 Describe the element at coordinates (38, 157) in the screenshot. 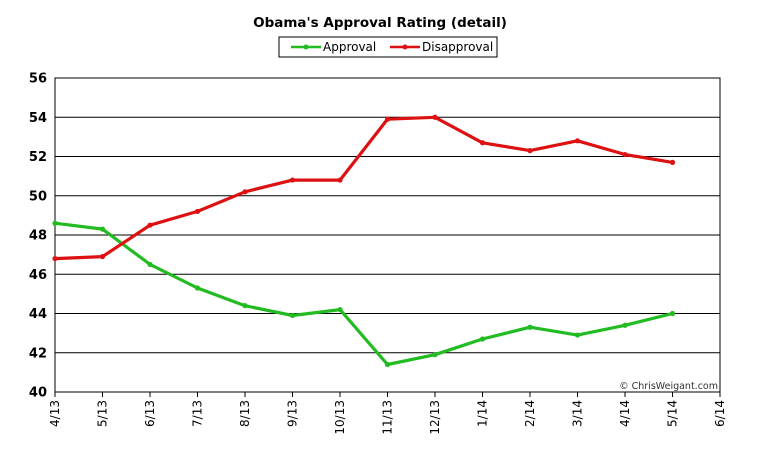

I see `y-tick-label: 52` at that location.